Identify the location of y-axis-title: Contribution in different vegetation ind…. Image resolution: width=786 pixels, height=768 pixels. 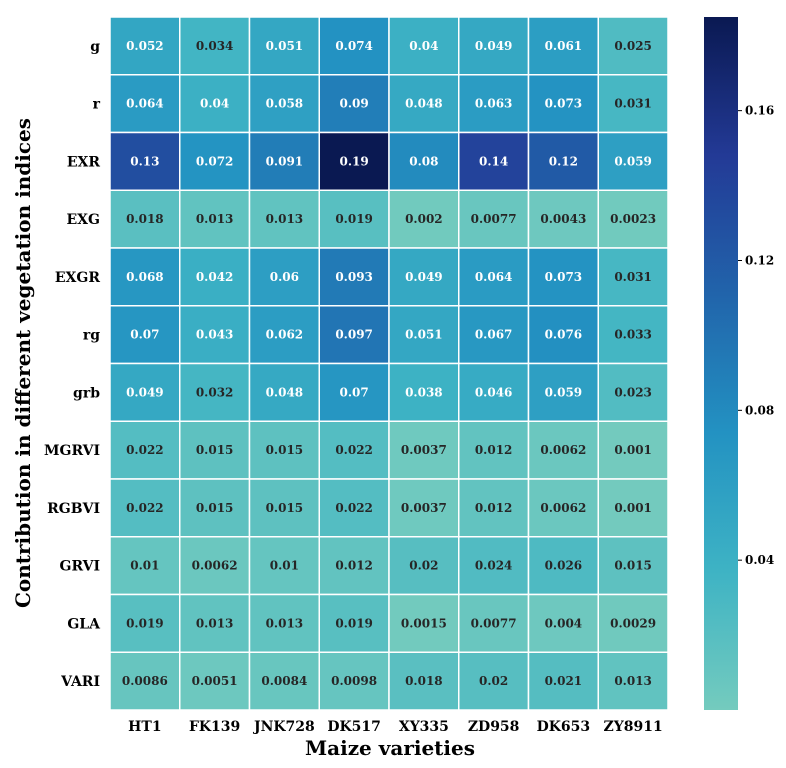
(23, 363).